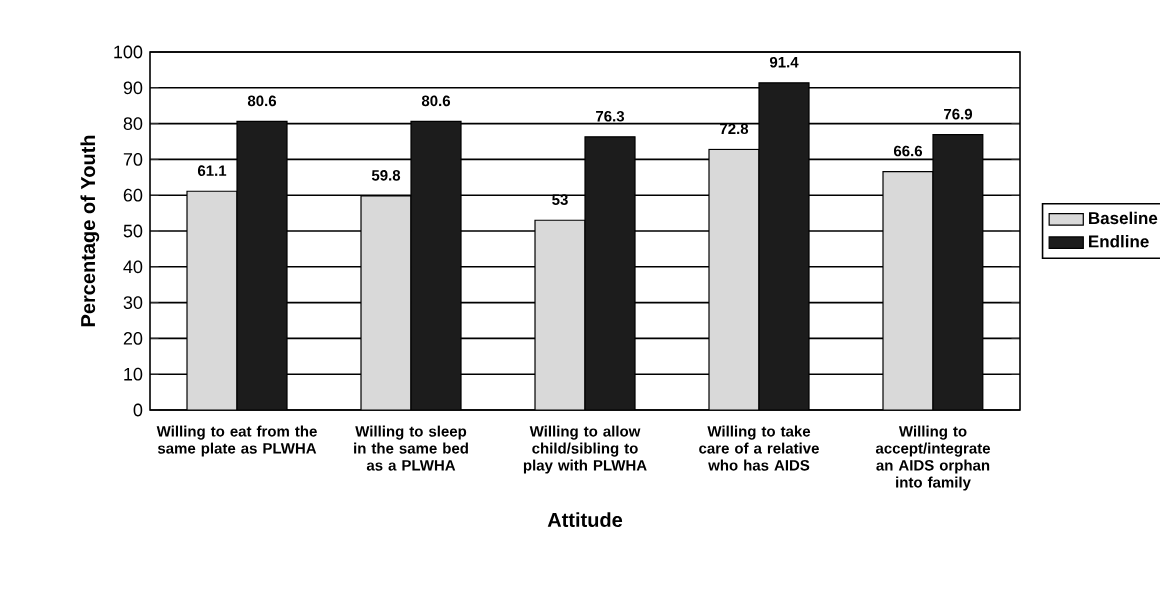  Describe the element at coordinates (133, 195) in the screenshot. I see `y-tick-label: 60` at that location.